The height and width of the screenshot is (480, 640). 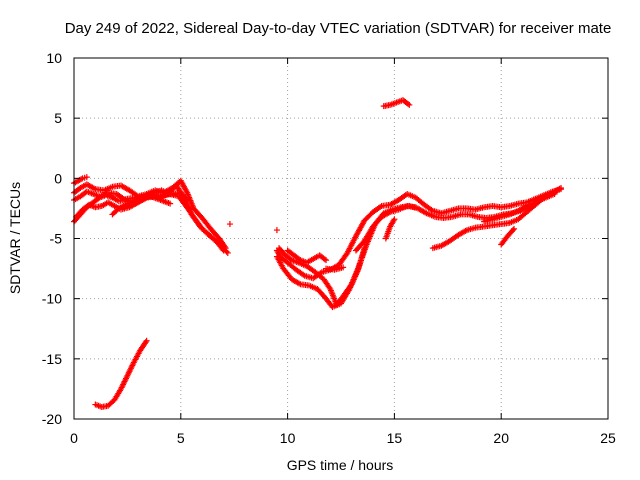 What do you see at coordinates (181, 438) in the screenshot?
I see `x-tick-label: 5` at bounding box center [181, 438].